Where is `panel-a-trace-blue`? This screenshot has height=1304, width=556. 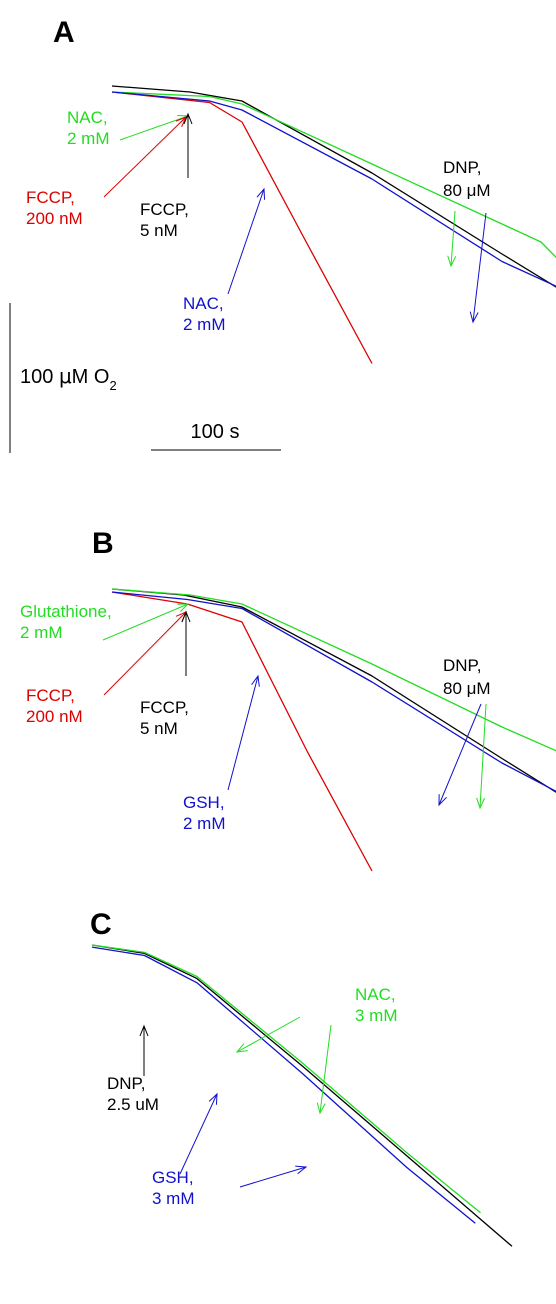 panel-a-trace-blue is located at coordinates (333, 189).